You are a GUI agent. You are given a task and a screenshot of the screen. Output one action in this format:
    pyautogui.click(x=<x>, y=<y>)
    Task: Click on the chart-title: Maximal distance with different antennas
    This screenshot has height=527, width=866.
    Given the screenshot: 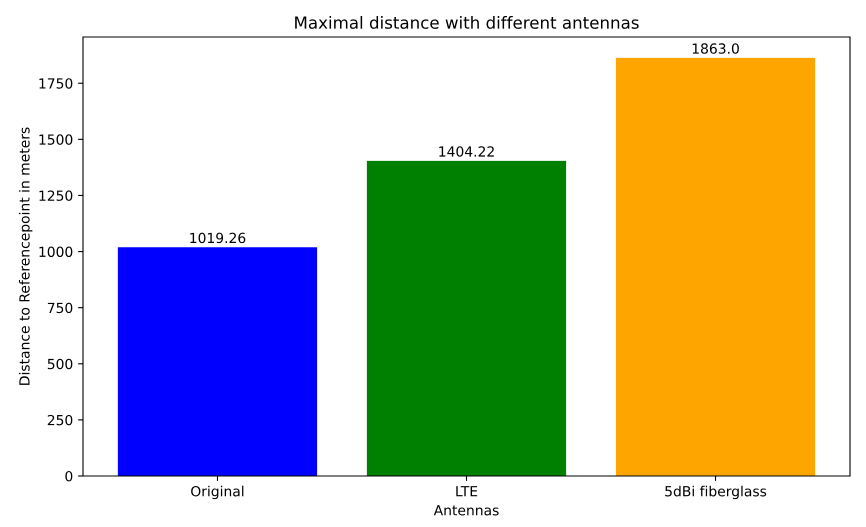 What is the action you would take?
    pyautogui.click(x=467, y=22)
    